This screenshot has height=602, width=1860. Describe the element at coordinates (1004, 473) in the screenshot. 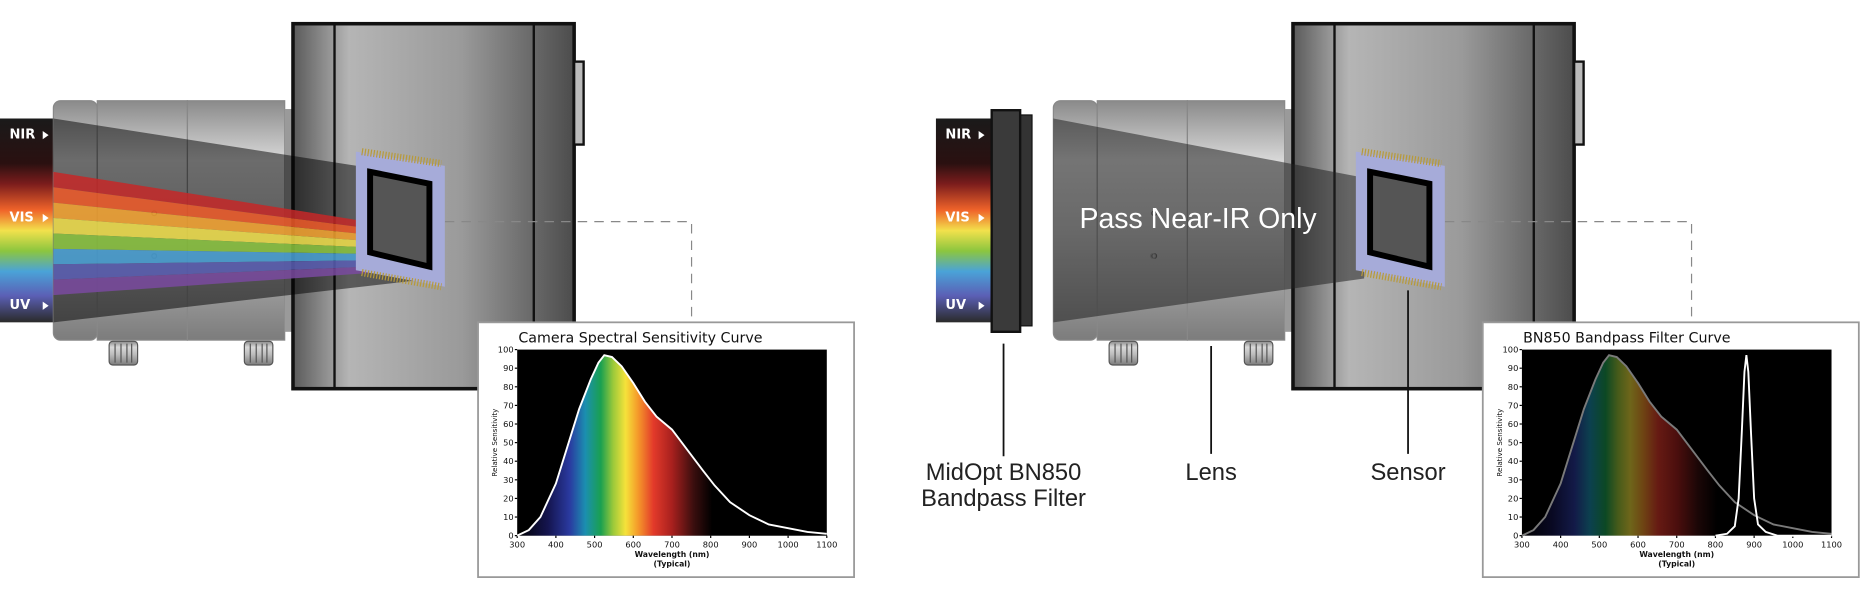

I see `callout-filter: MidOpt BN850` at that location.